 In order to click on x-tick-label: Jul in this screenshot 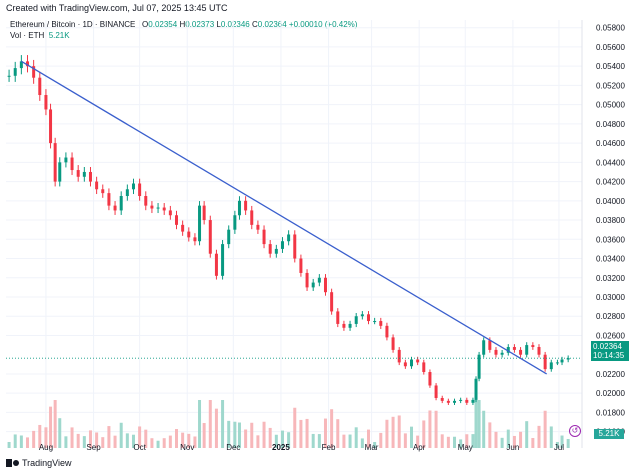, I will do `click(559, 447)`.